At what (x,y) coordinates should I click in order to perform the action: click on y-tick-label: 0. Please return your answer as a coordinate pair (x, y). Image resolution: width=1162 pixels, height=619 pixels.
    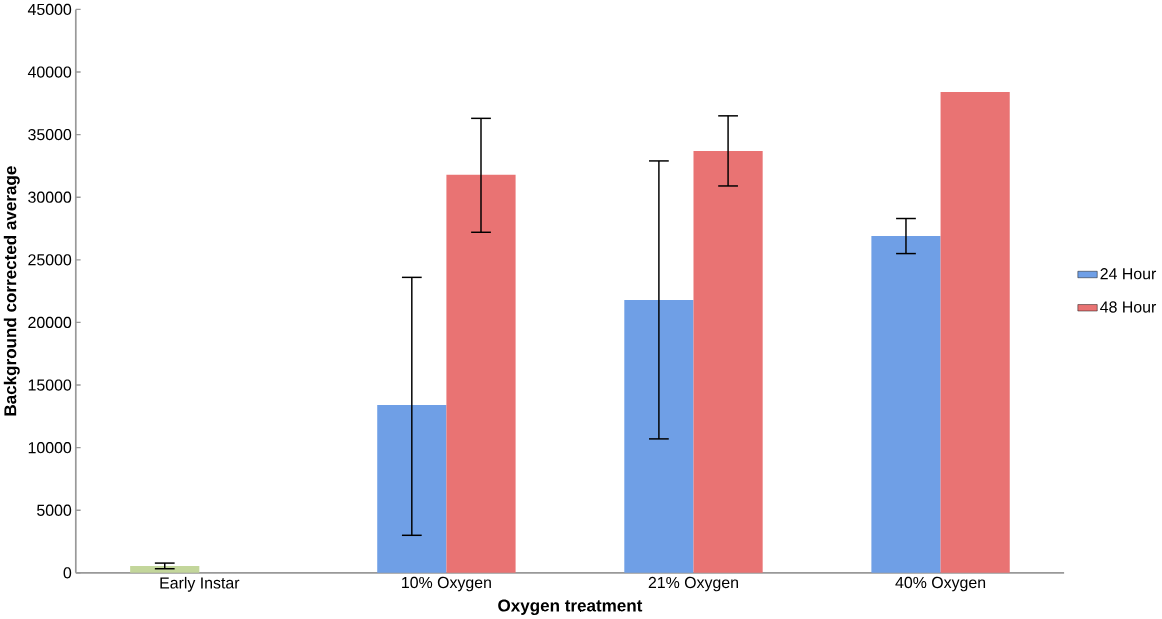
    Looking at the image, I should click on (67, 573).